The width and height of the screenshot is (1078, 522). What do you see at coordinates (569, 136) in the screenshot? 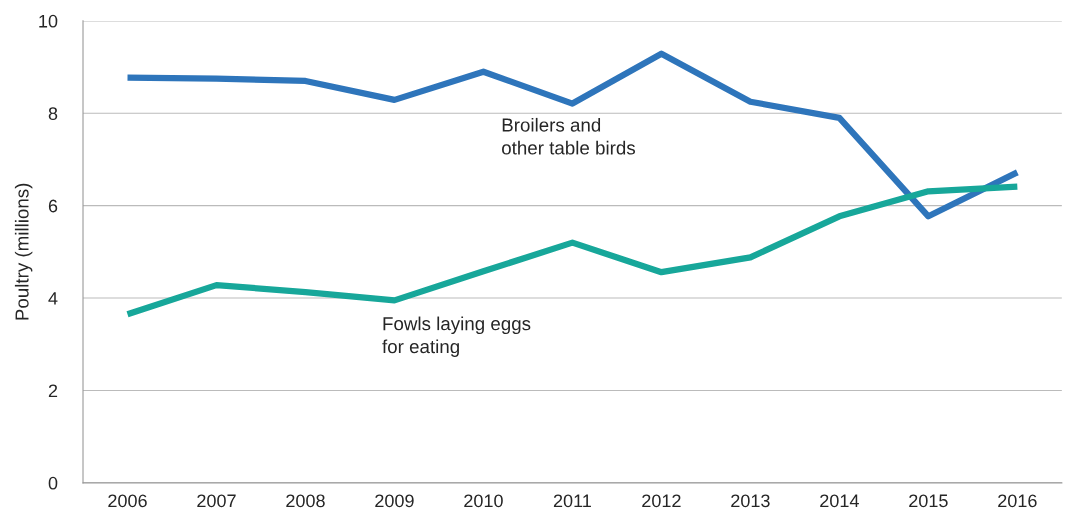
I see `series-label: Broilers and other table birds` at bounding box center [569, 136].